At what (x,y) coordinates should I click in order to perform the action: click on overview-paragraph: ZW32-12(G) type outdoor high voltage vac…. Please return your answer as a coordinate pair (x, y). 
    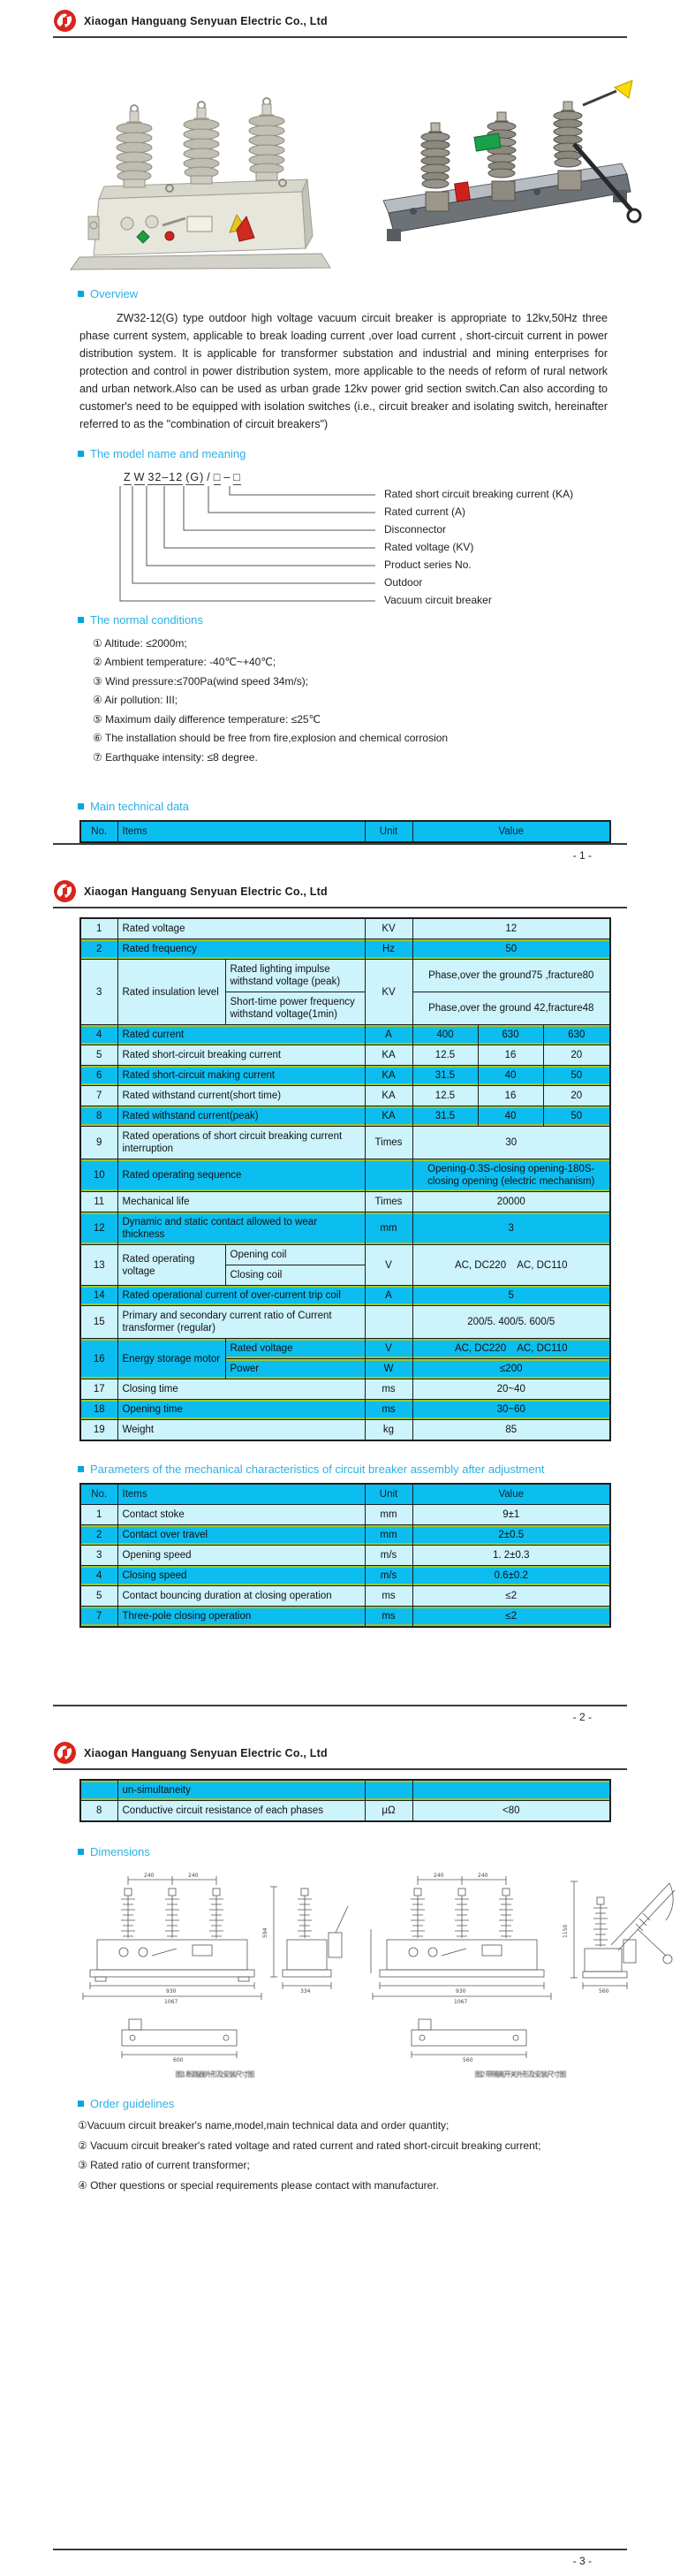
    Looking at the image, I should click on (343, 371).